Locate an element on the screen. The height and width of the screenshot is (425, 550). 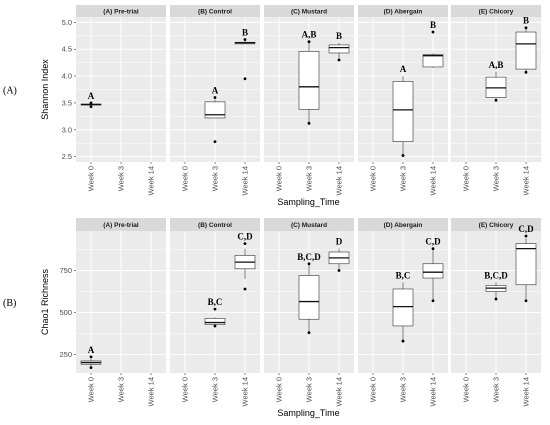
x-axis-title: Sampling_Time is located at coordinates (308, 202).